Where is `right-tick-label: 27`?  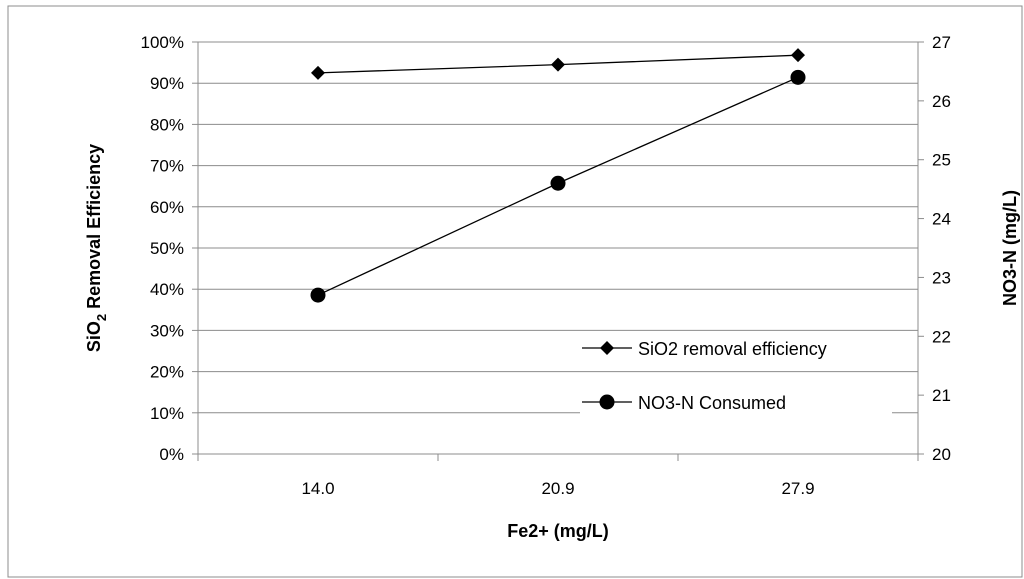 right-tick-label: 27 is located at coordinates (941, 42).